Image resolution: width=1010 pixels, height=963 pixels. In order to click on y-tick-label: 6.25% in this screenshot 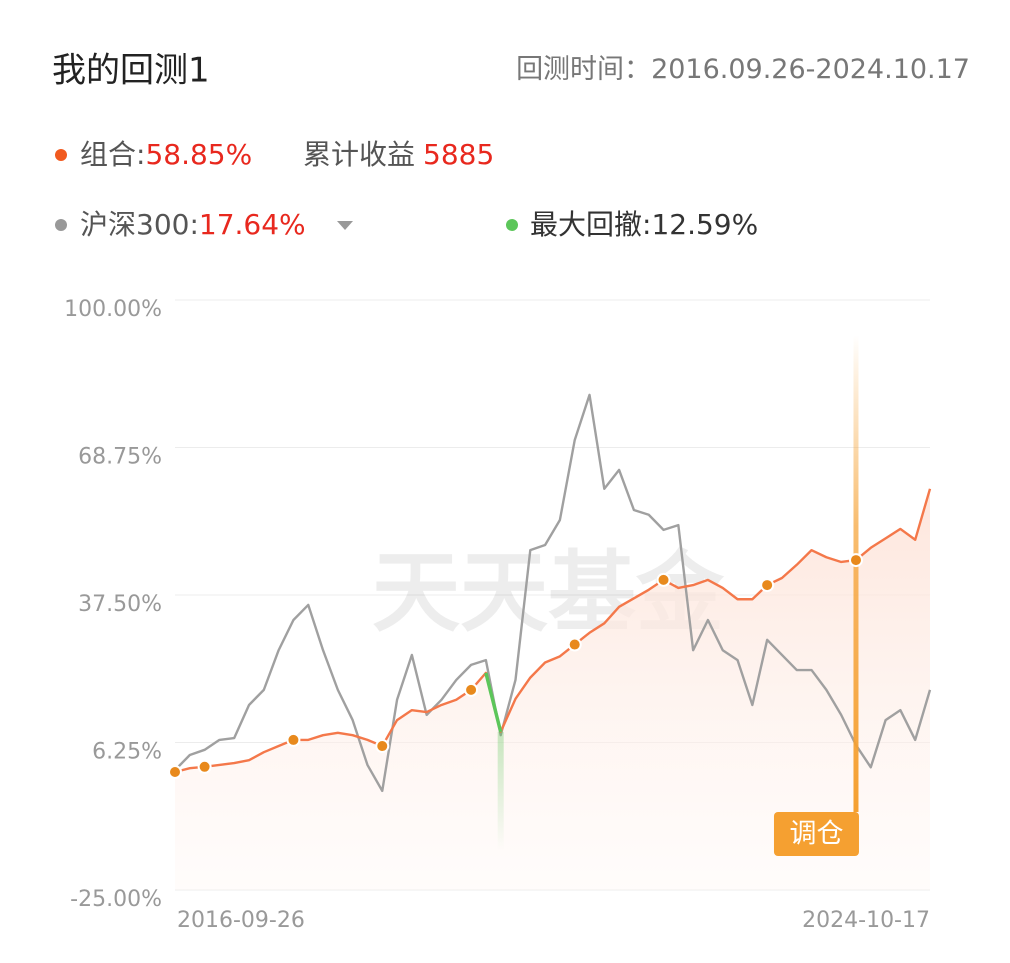, I will do `click(127, 752)`.